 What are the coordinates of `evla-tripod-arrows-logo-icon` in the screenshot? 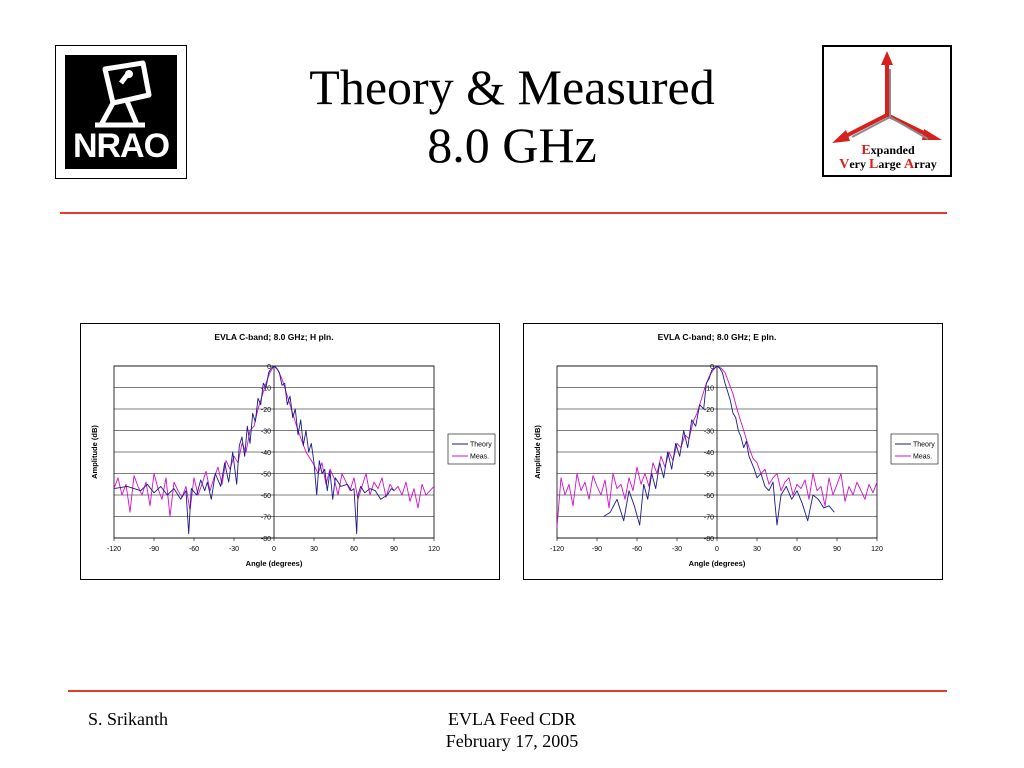 It's located at (887, 97).